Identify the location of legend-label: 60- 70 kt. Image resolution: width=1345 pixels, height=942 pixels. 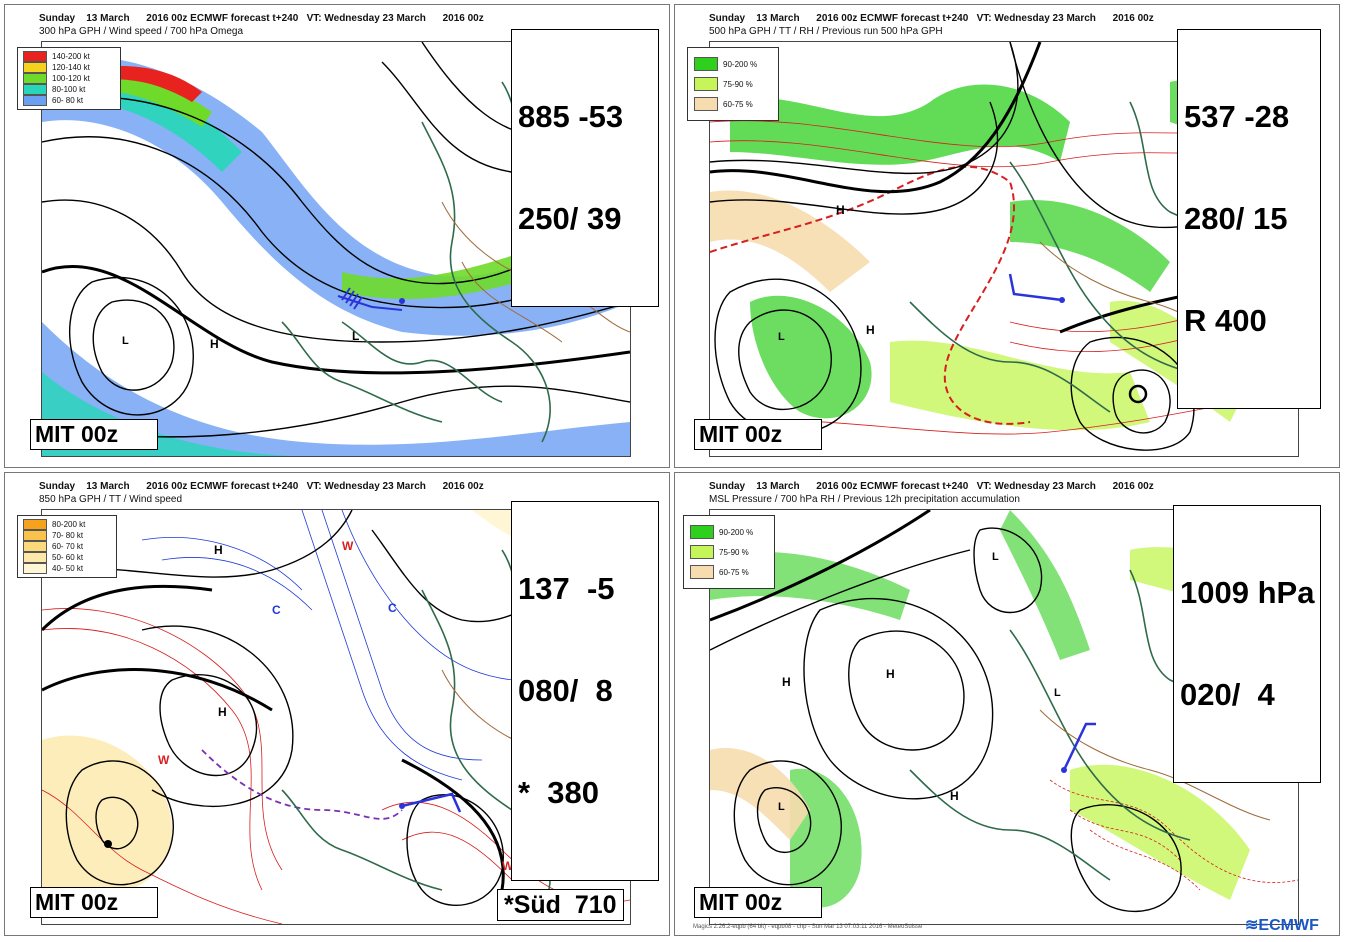
(68, 546).